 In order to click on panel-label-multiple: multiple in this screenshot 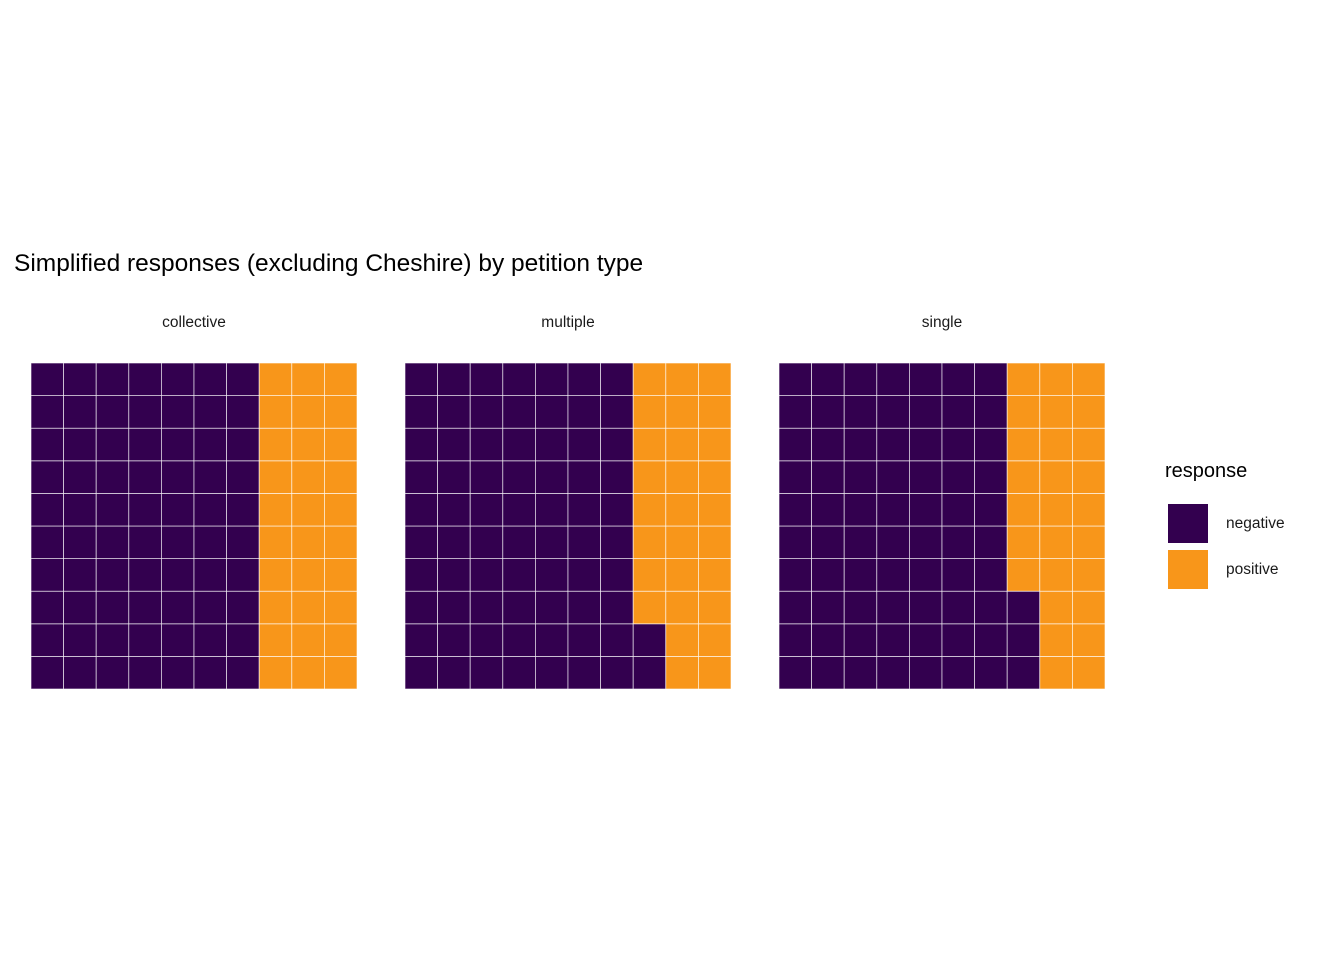, I will do `click(568, 322)`.